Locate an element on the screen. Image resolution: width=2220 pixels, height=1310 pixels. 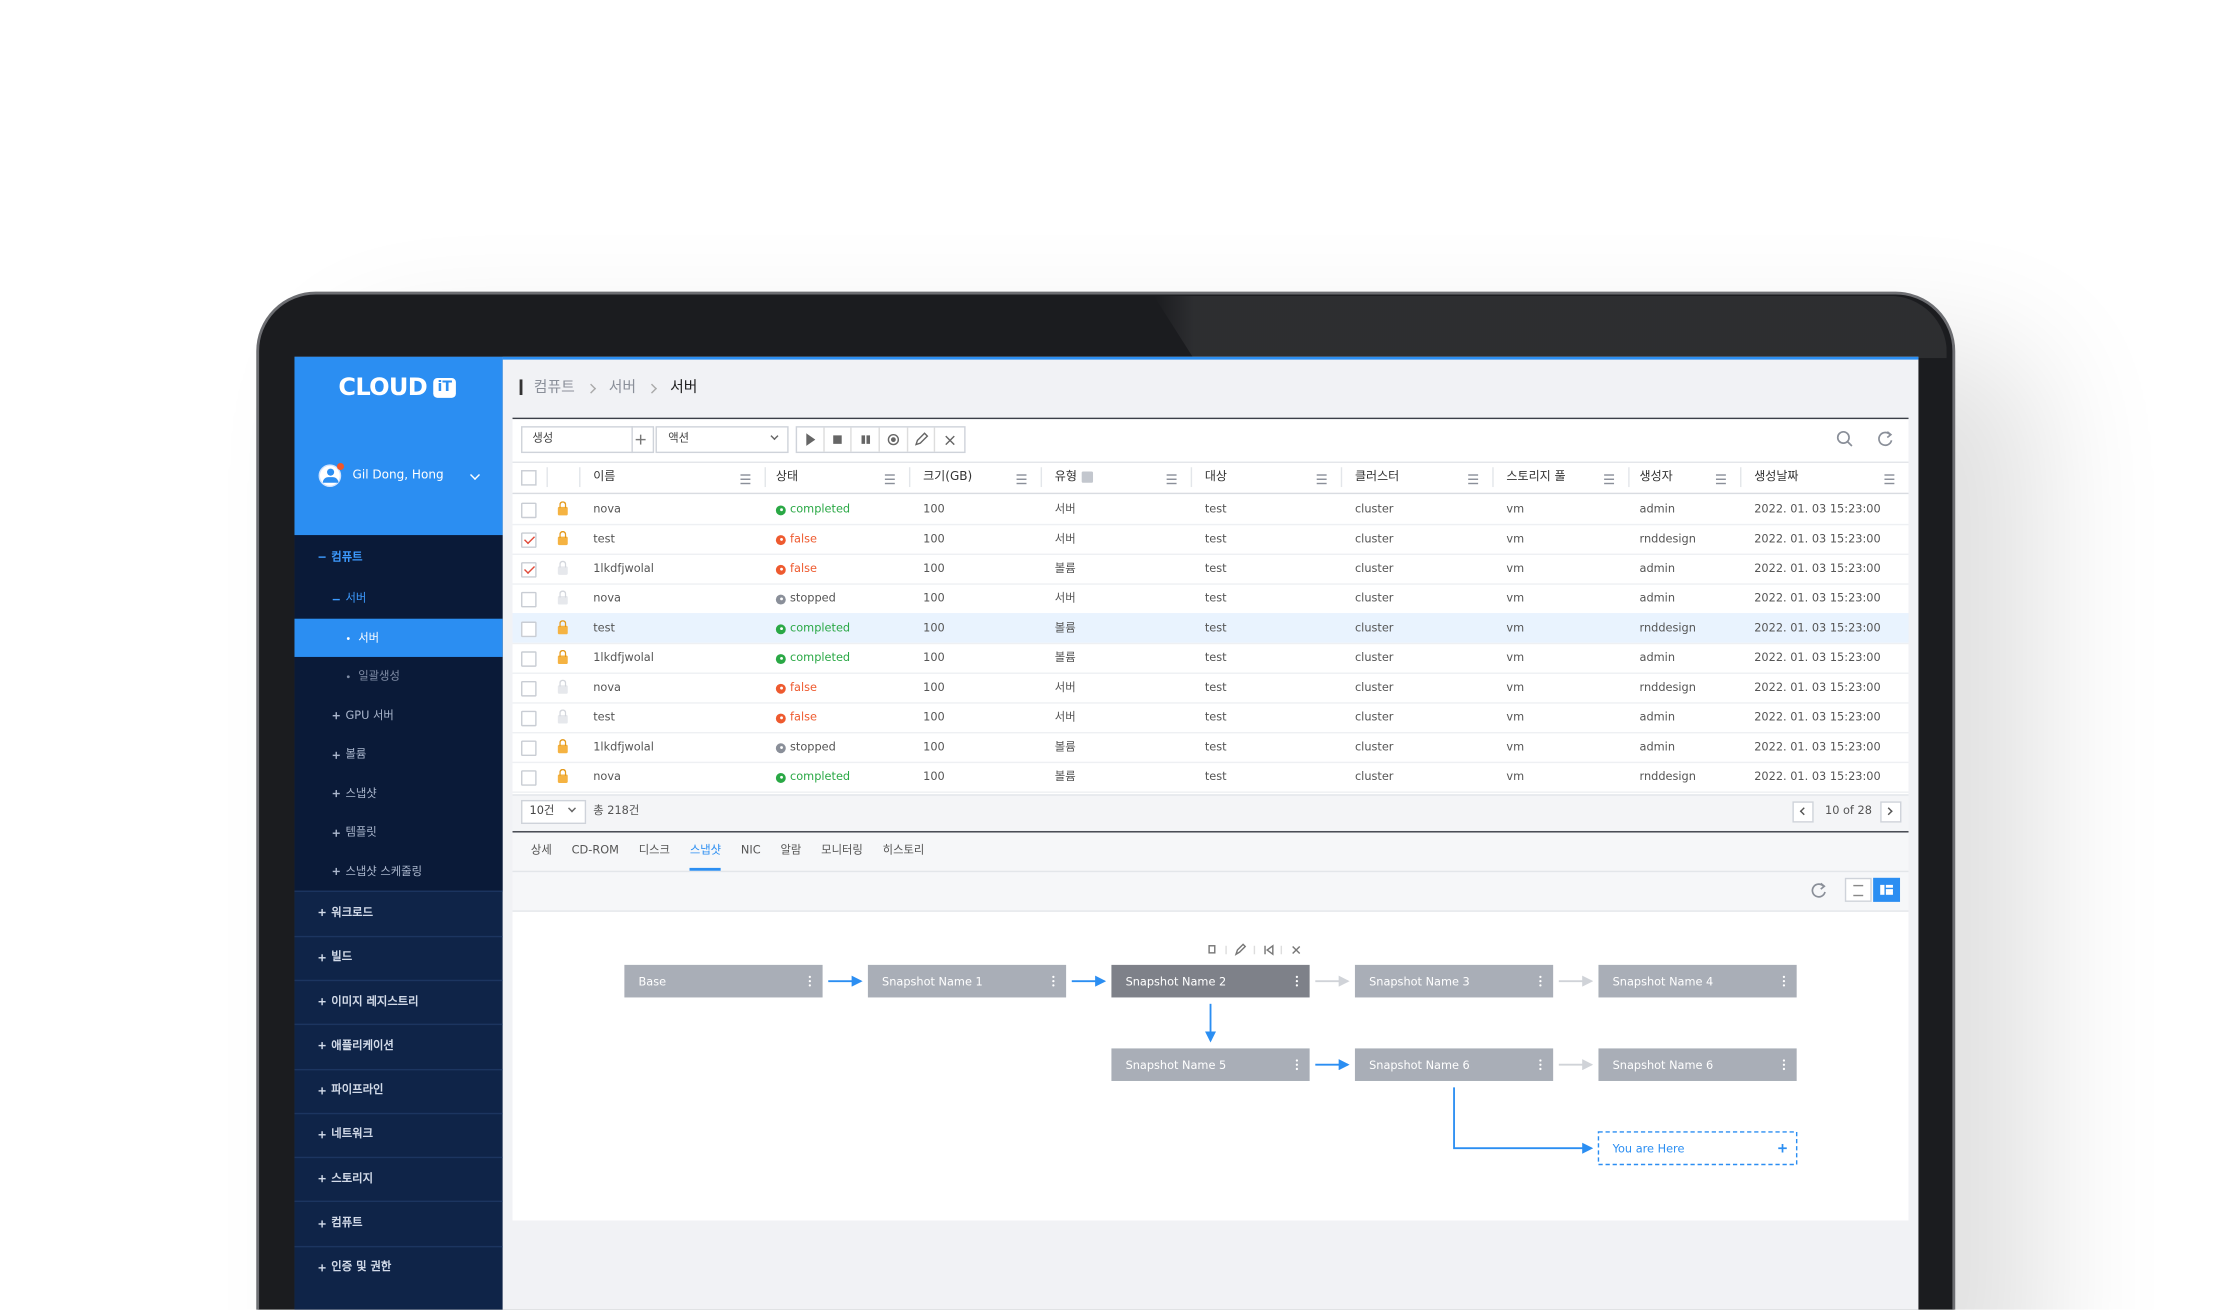
tab: 디스크 is located at coordinates (654, 850).